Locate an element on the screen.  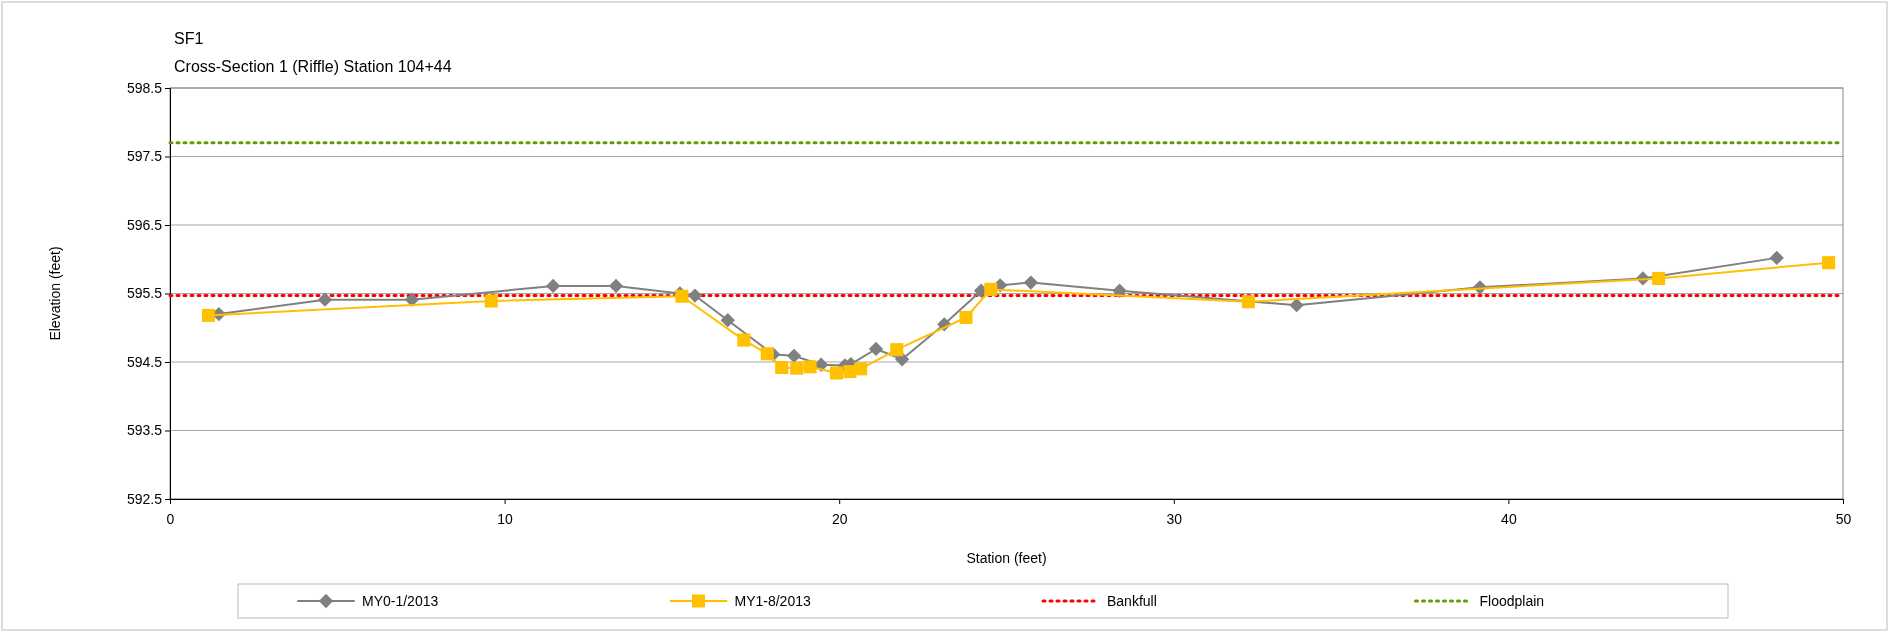
y-tick-label: 597.5 is located at coordinates (144, 156).